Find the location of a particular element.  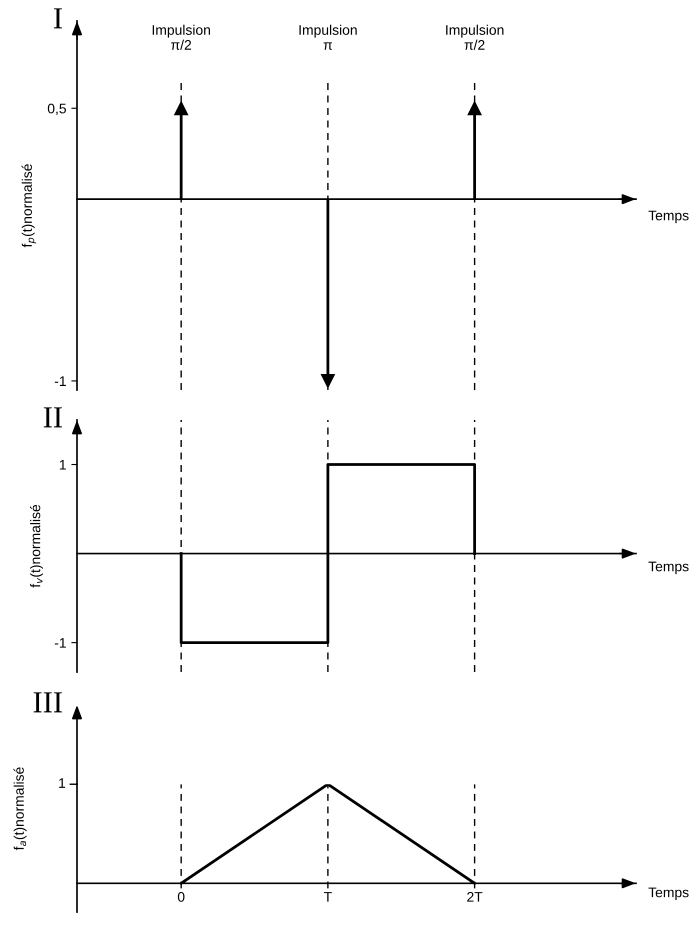

x-tick-label: T is located at coordinates (328, 897).